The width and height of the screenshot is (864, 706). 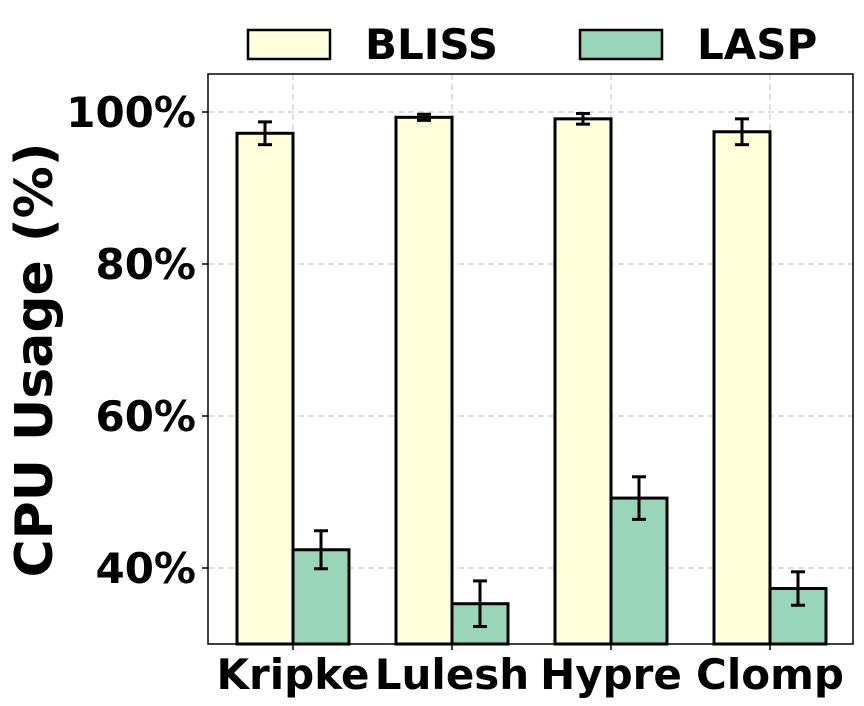 What do you see at coordinates (770, 674) in the screenshot?
I see `x-tick-label: Clomp` at bounding box center [770, 674].